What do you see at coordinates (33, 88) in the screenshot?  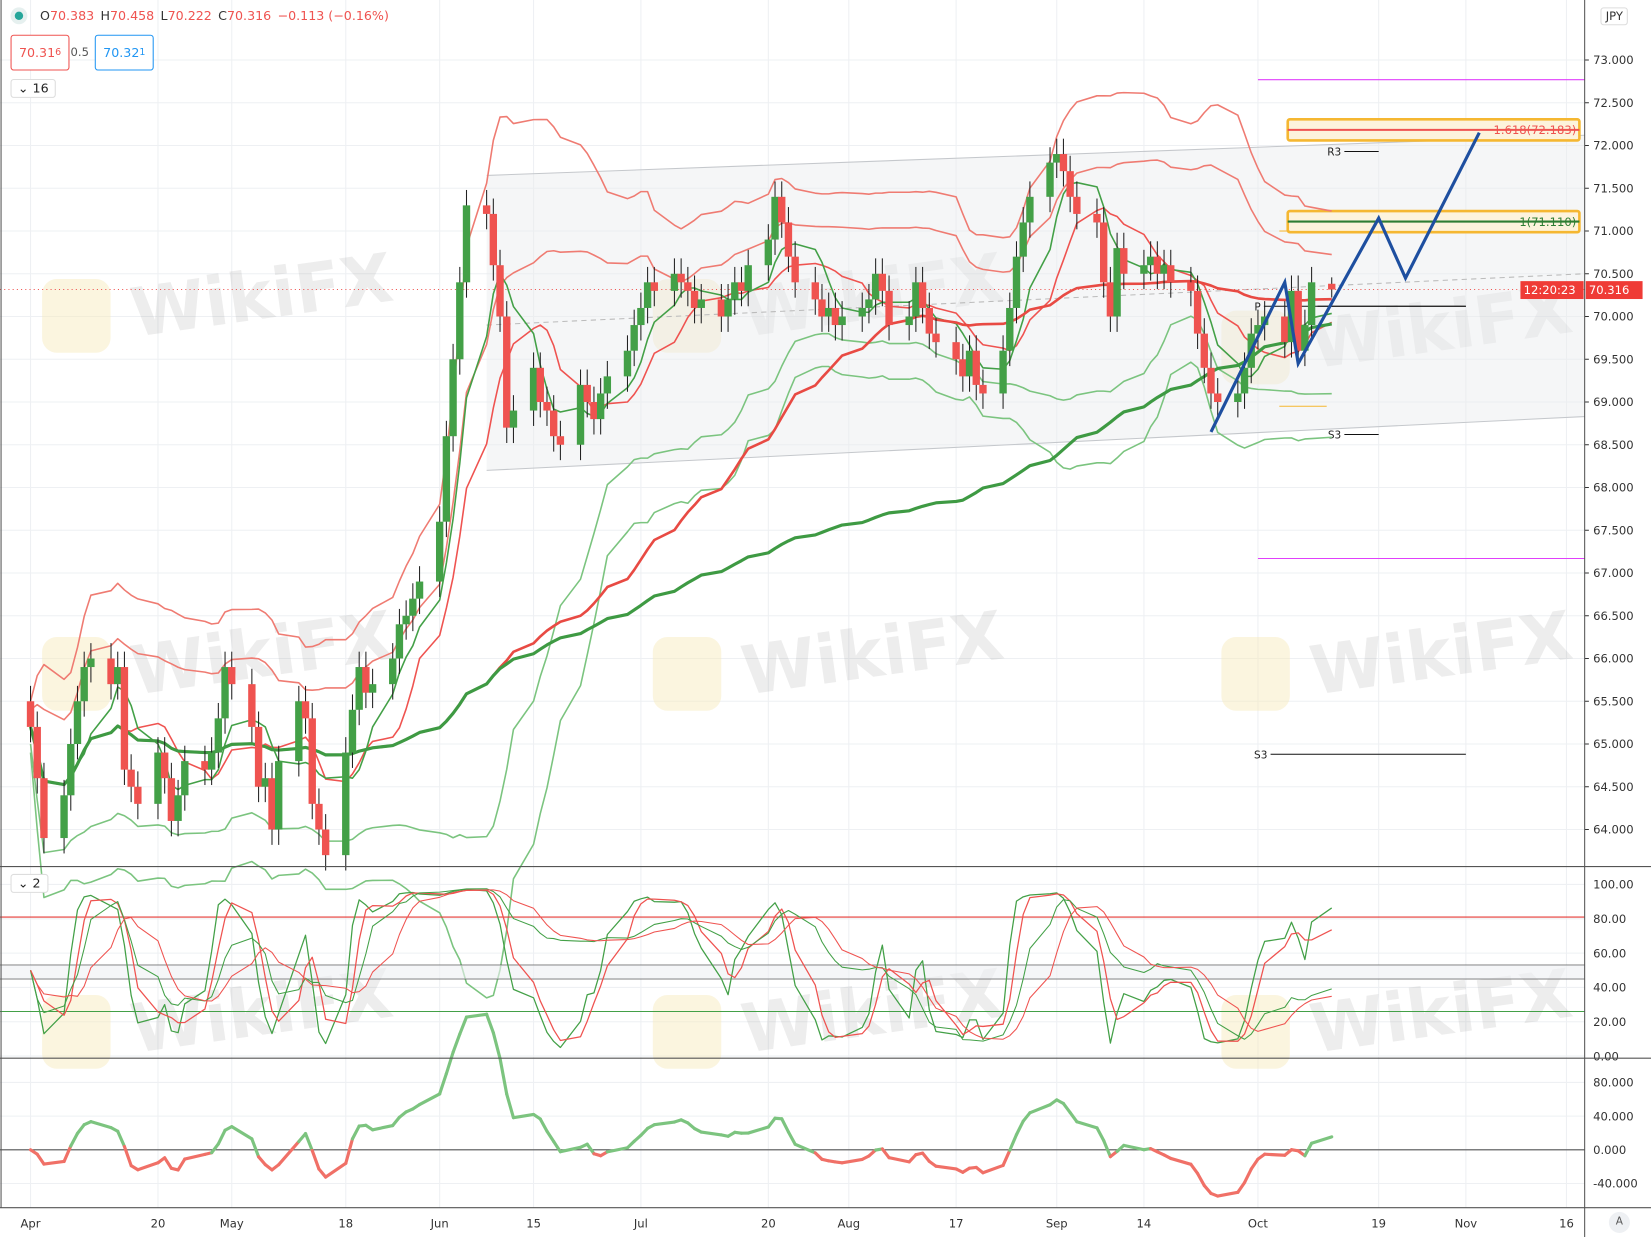 I see `main-pane-collapse-button: ⌄ 16` at bounding box center [33, 88].